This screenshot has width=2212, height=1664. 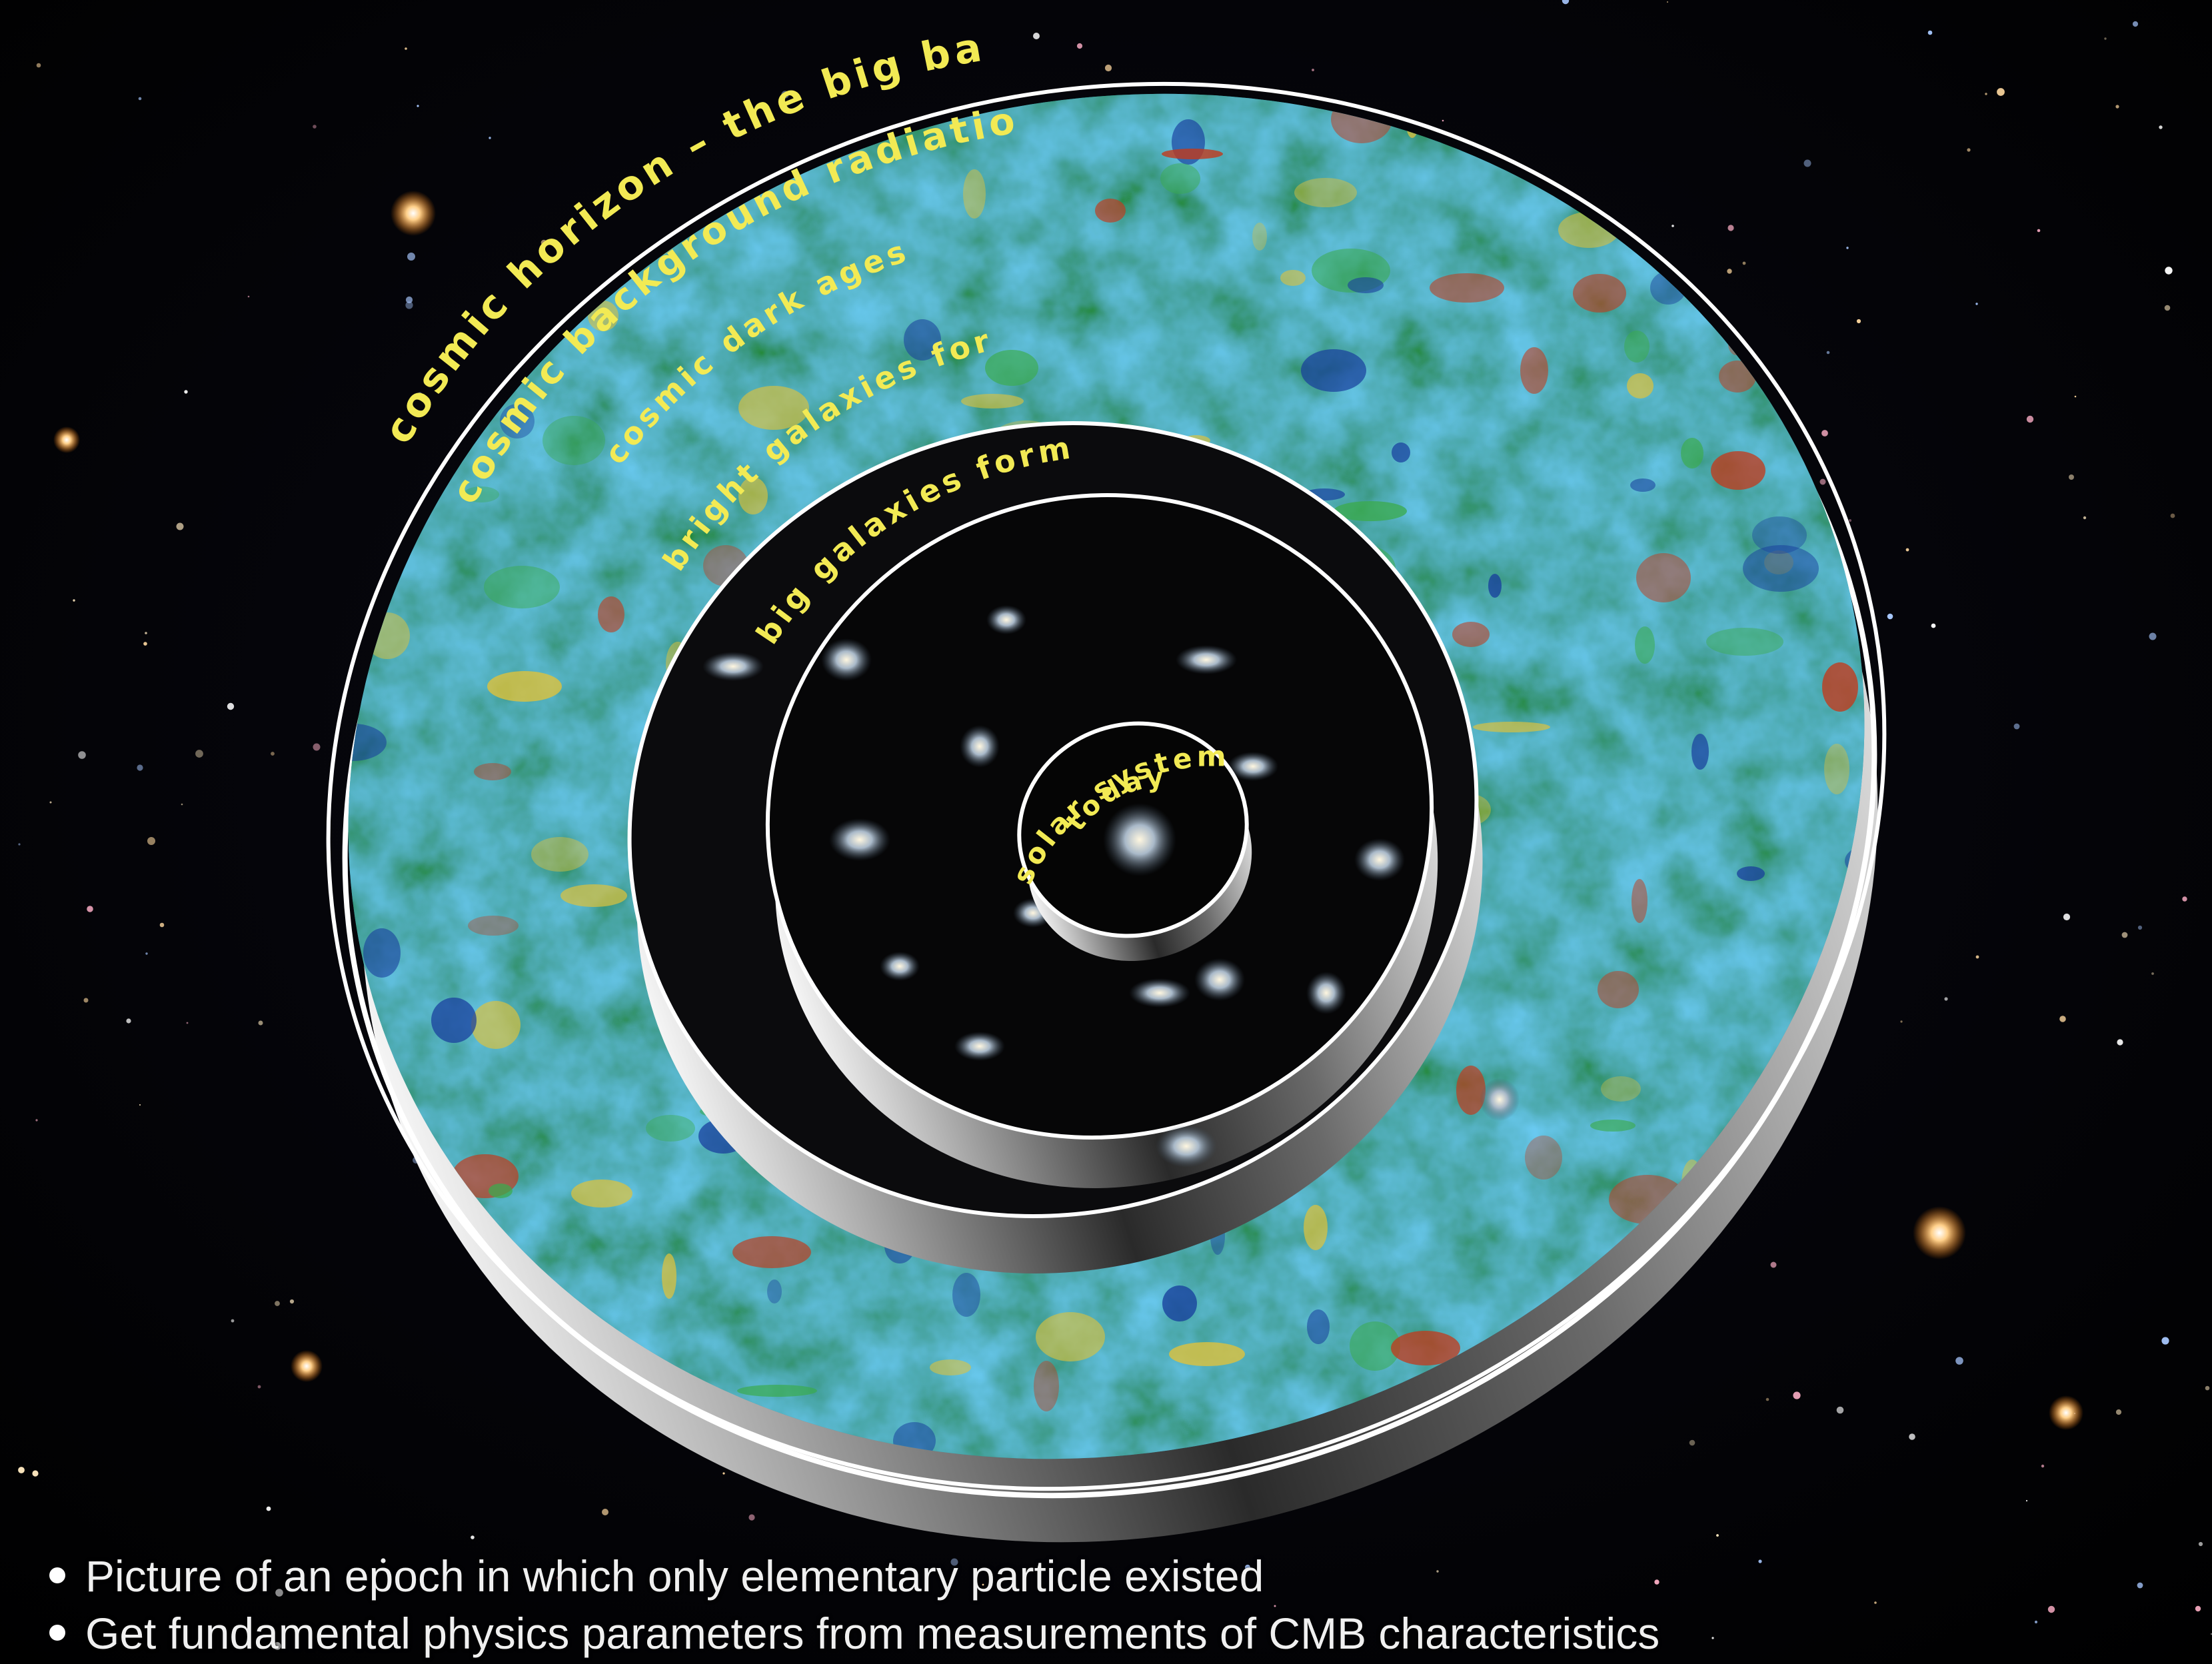 What do you see at coordinates (1134, 841) in the screenshot?
I see `ring-today` at bounding box center [1134, 841].